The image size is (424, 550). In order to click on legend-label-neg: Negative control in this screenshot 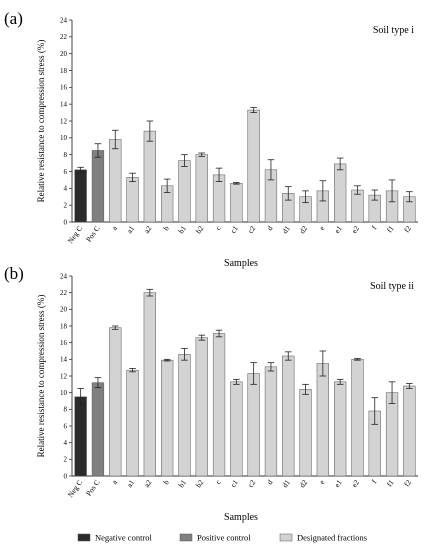, I will do `click(124, 538)`.